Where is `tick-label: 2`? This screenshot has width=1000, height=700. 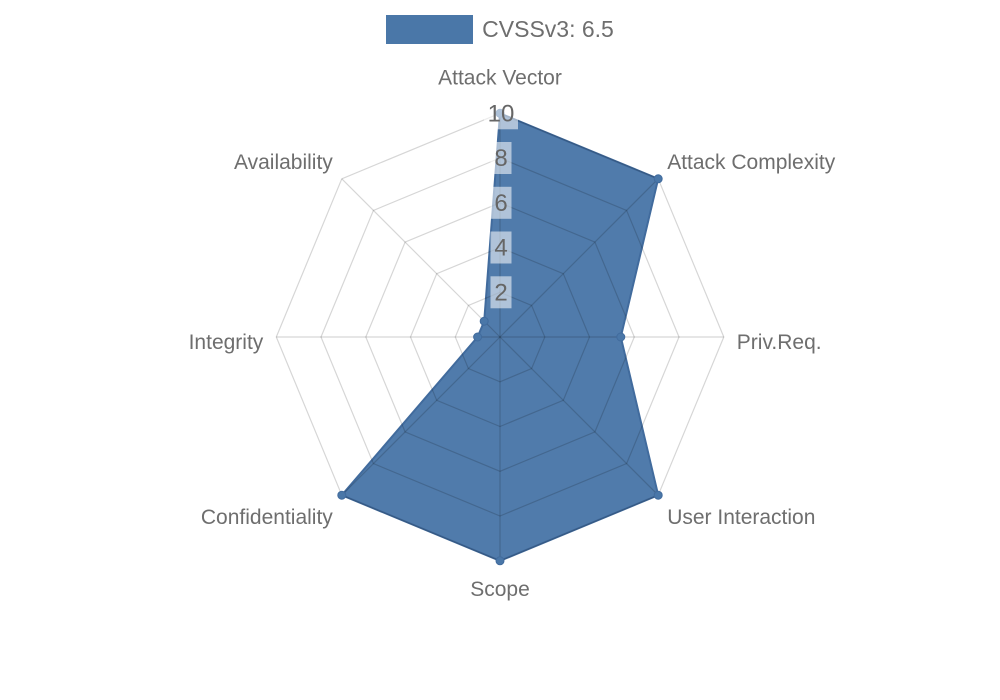 tick-label: 2 is located at coordinates (500, 292).